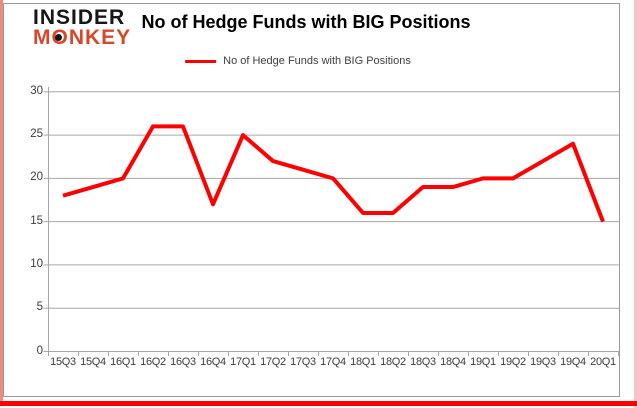 The width and height of the screenshot is (637, 408). Describe the element at coordinates (63, 362) in the screenshot. I see `x-axis-tick-label: 15Q3` at that location.